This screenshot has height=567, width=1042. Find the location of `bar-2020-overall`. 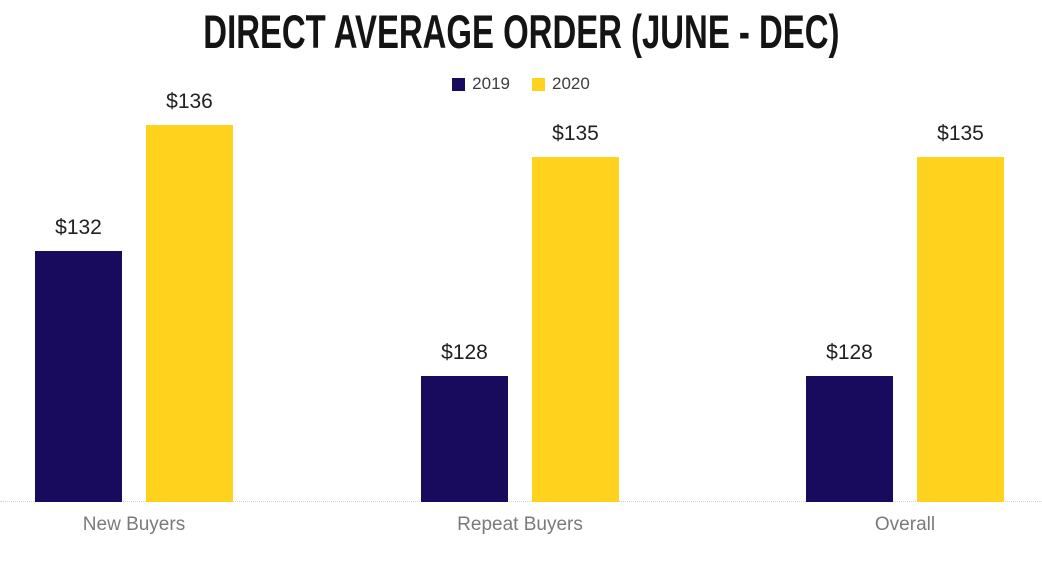

bar-2020-overall is located at coordinates (960, 329).